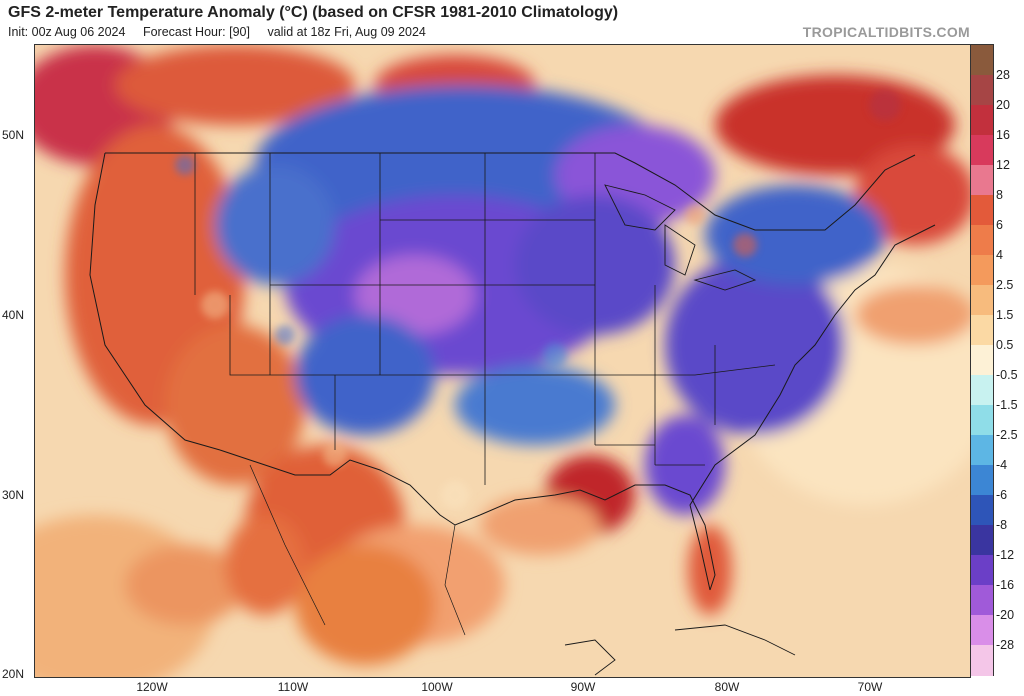 This screenshot has width=1024, height=696. I want to click on colorbar-tick-label: -16, so click(1005, 585).